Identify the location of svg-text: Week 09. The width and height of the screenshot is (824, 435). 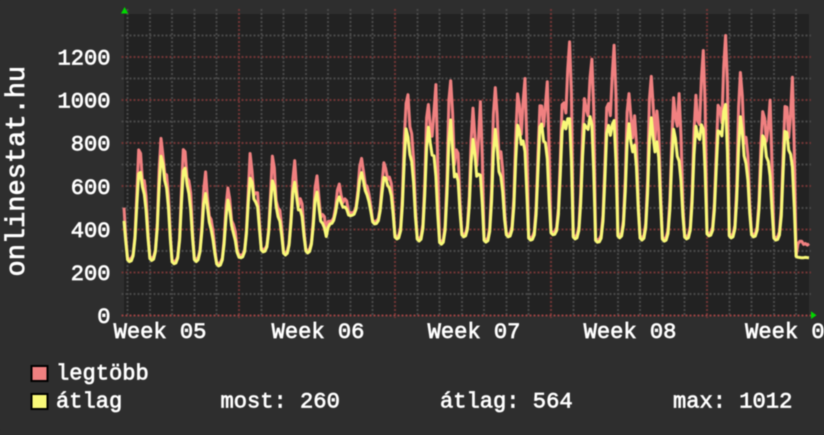
(784, 332).